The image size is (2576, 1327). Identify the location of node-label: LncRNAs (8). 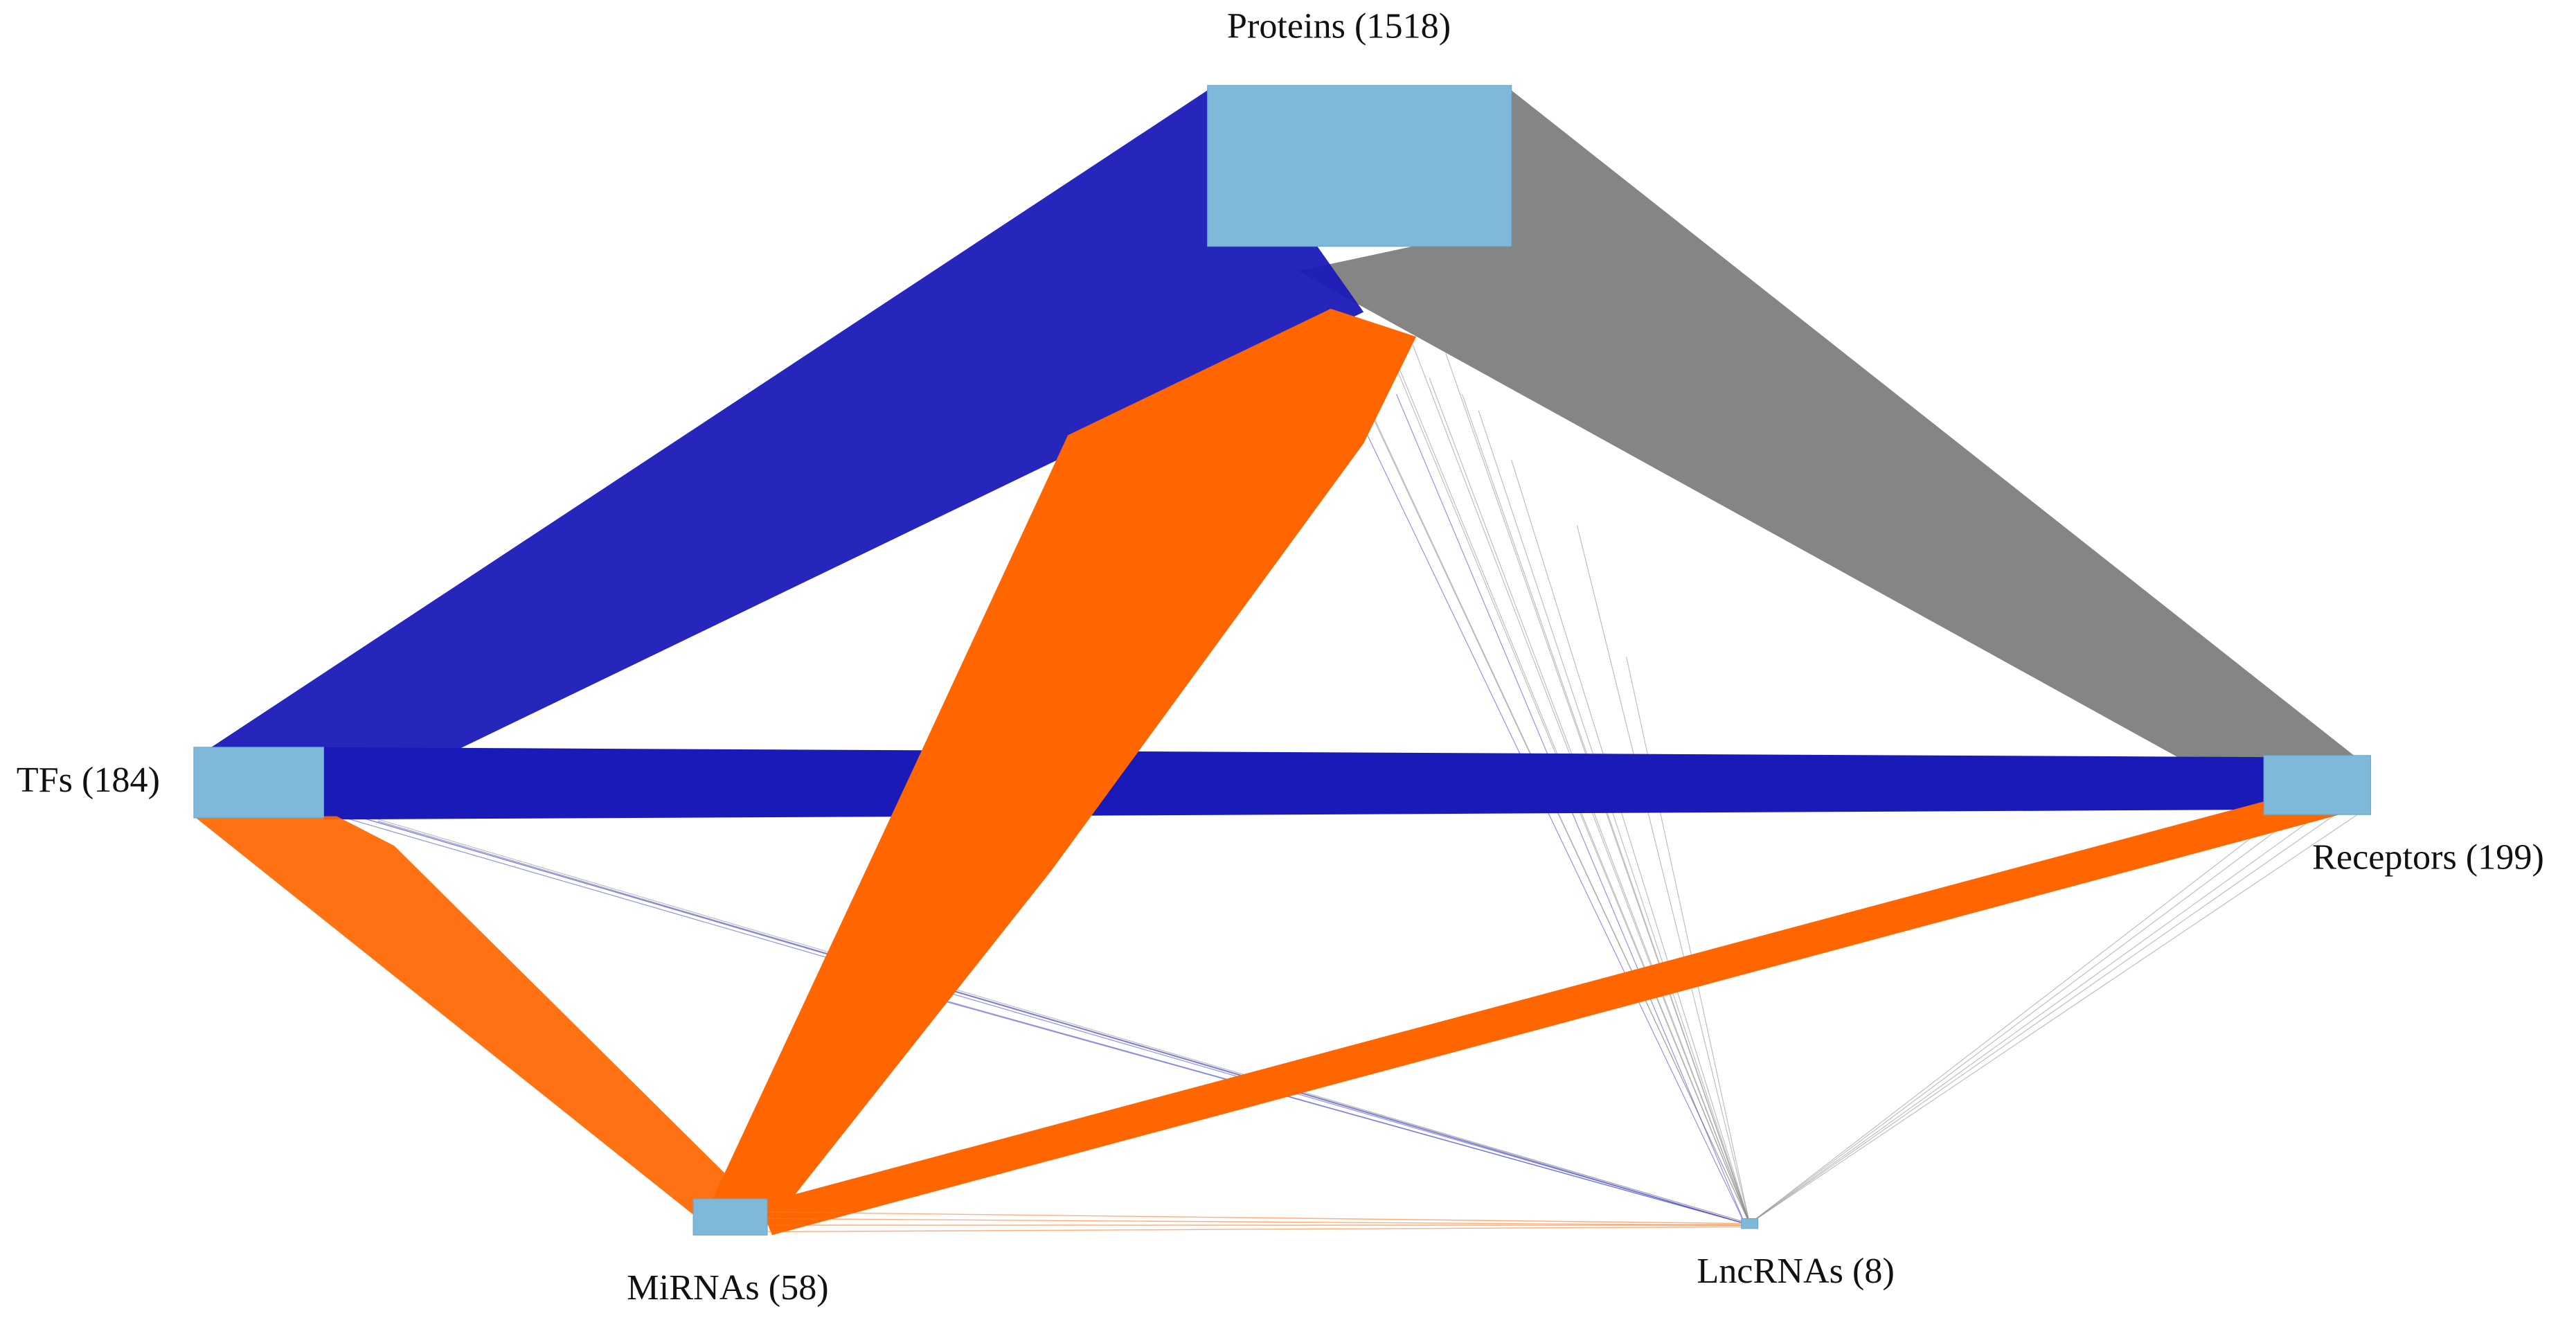
(1796, 1271).